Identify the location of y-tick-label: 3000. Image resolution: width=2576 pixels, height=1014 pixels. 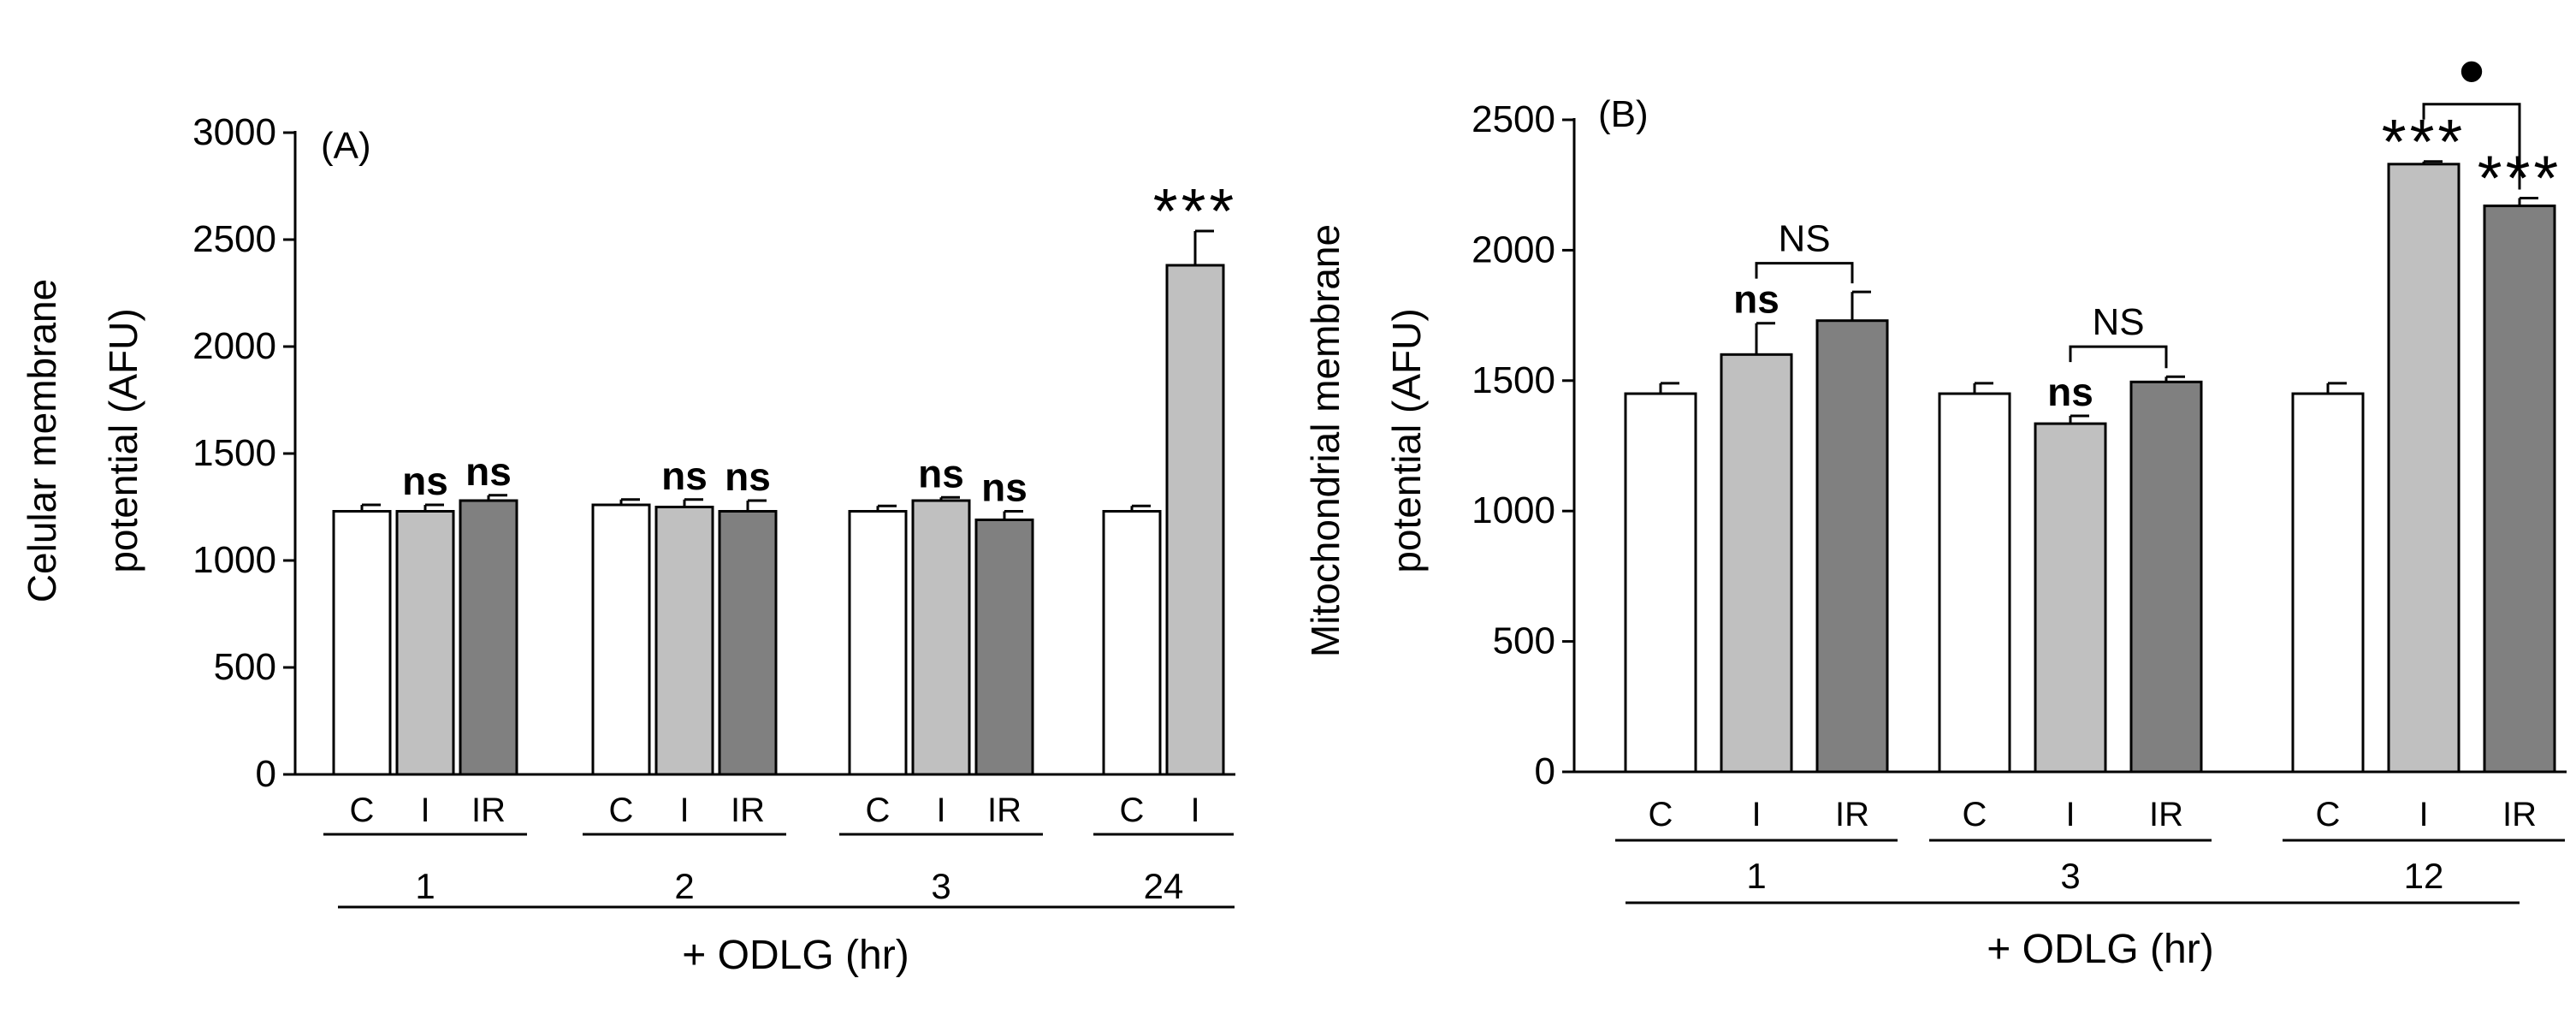
(234, 132).